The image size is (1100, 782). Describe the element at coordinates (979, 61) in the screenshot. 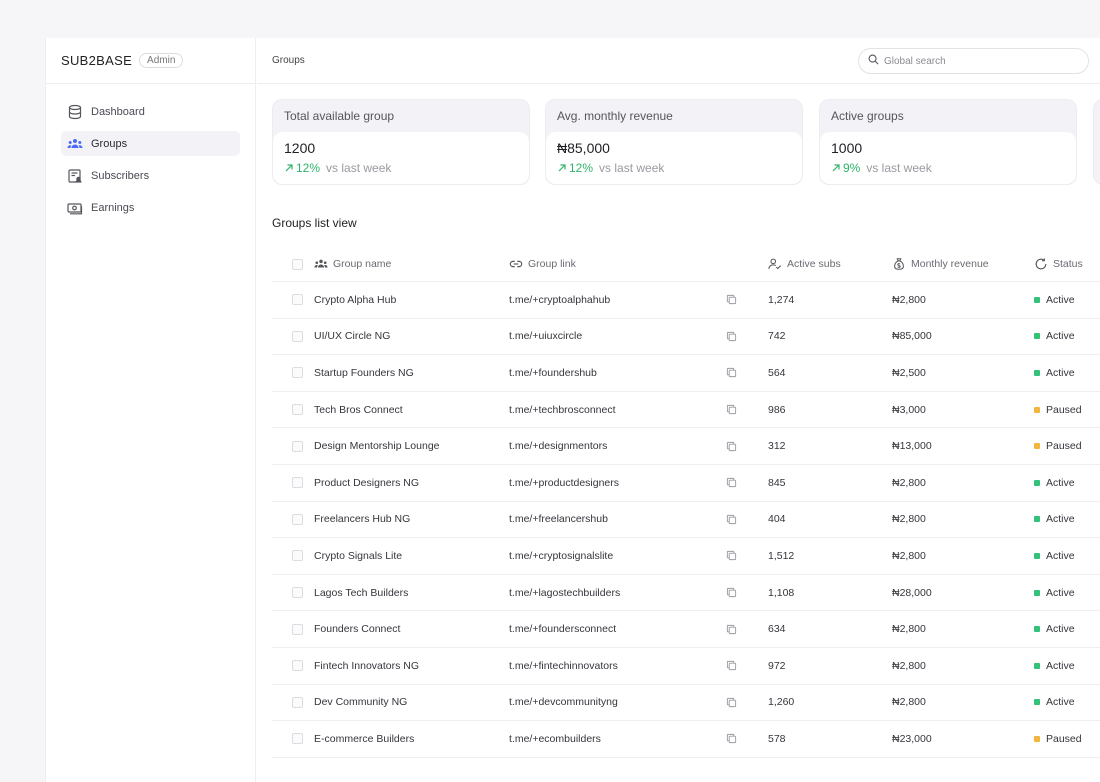

I see `search-input` at that location.